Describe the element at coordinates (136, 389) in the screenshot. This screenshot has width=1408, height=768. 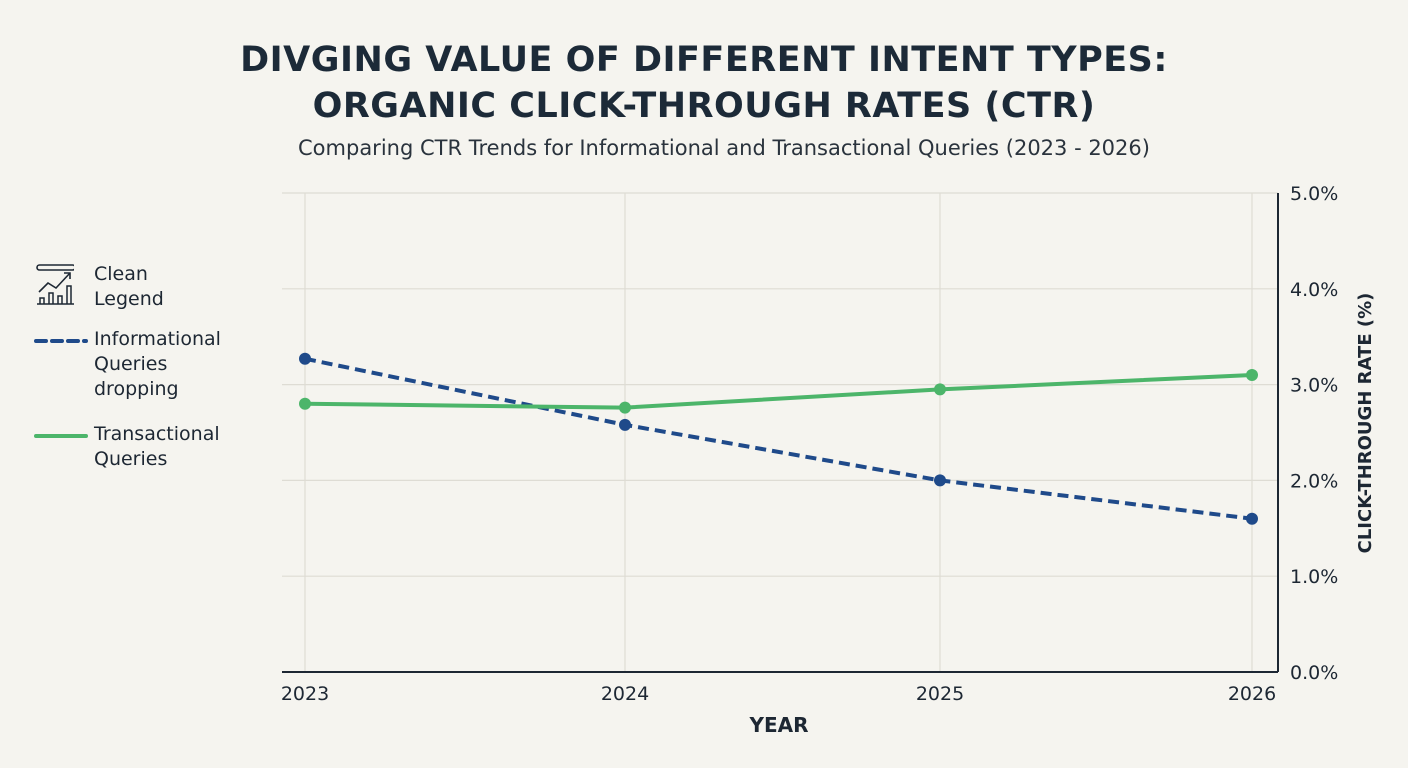
I see `legend-label: dropping` at that location.